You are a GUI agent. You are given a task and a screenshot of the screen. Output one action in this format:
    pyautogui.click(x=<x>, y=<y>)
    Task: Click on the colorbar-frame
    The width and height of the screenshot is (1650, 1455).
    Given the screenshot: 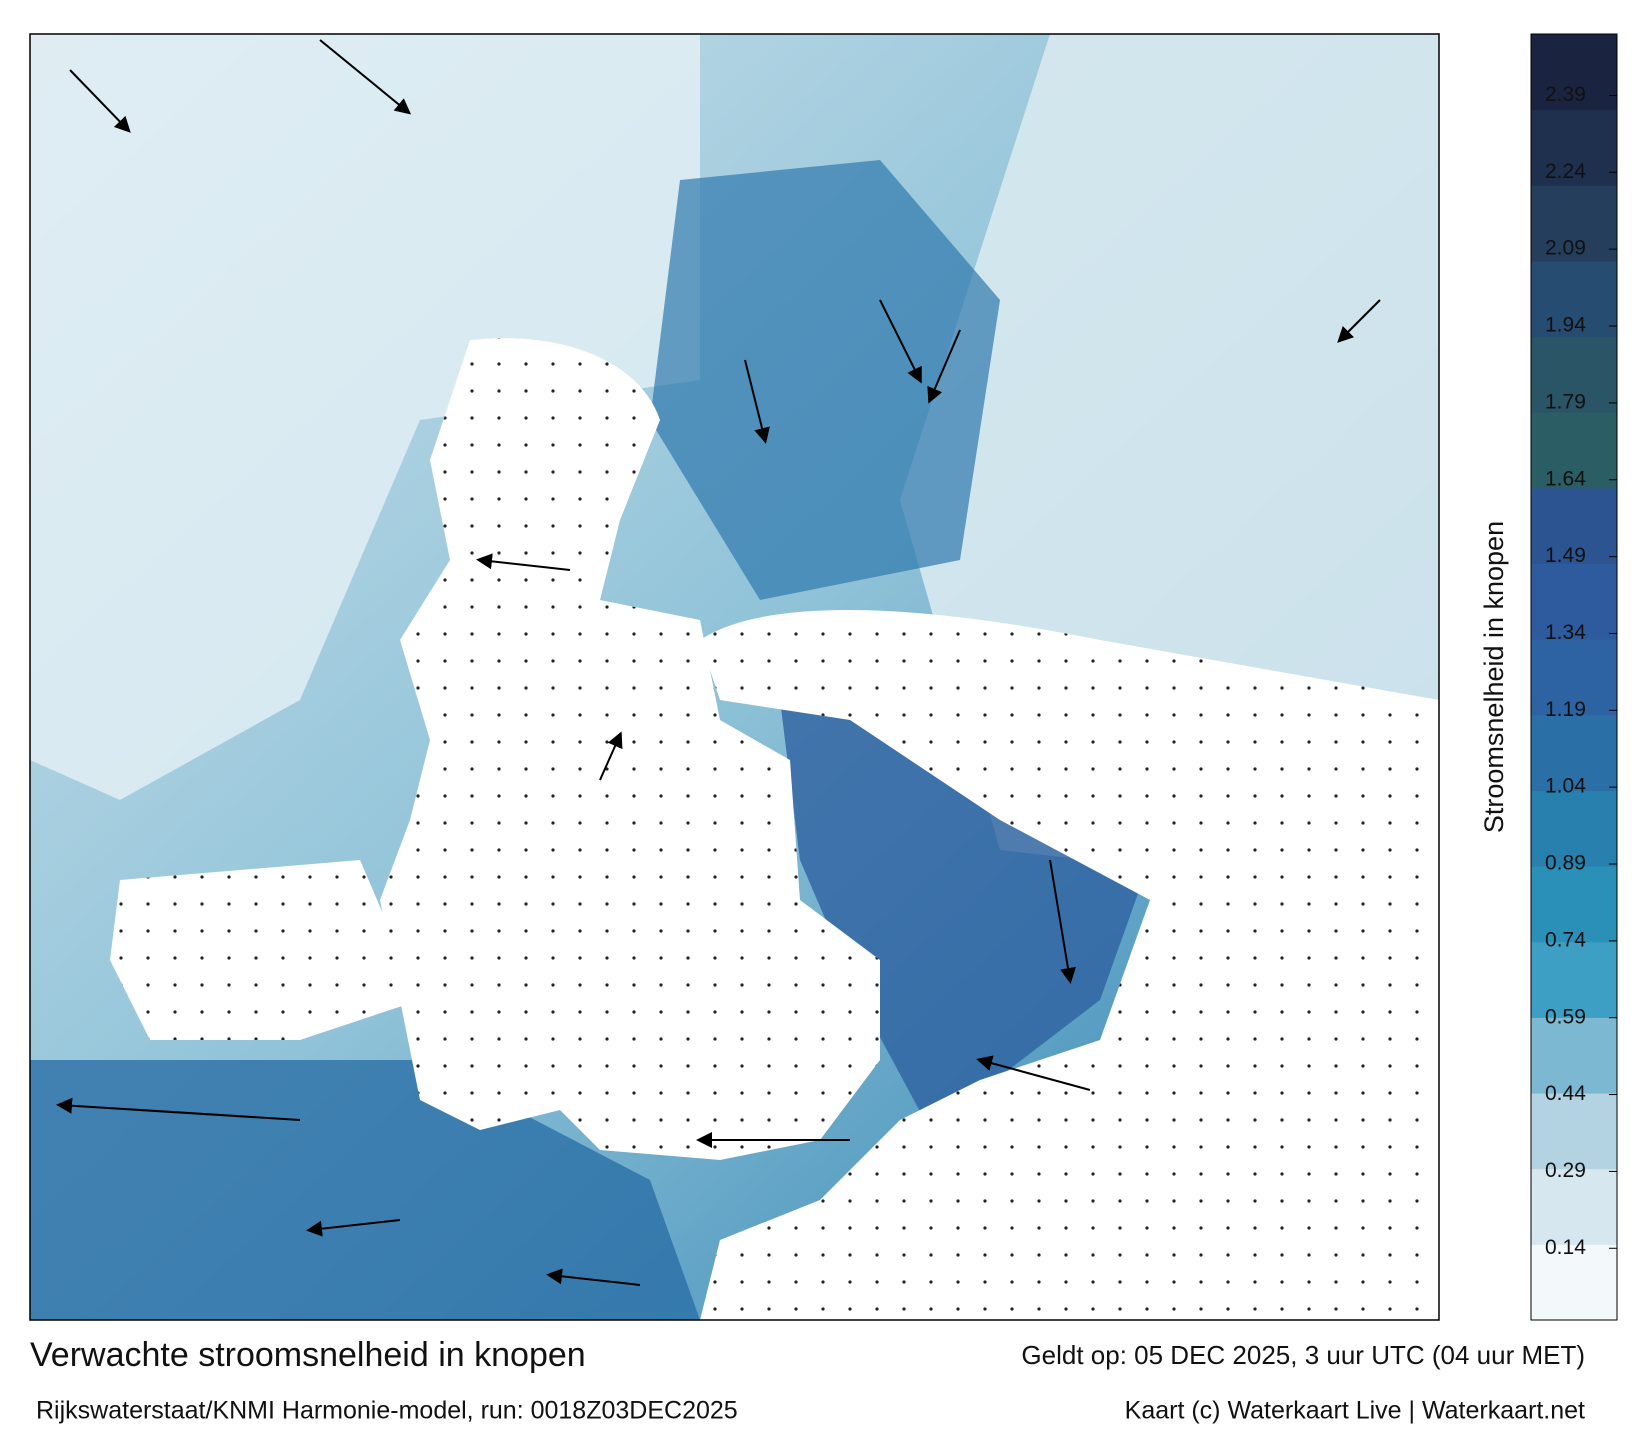 What is the action you would take?
    pyautogui.click(x=1574, y=677)
    